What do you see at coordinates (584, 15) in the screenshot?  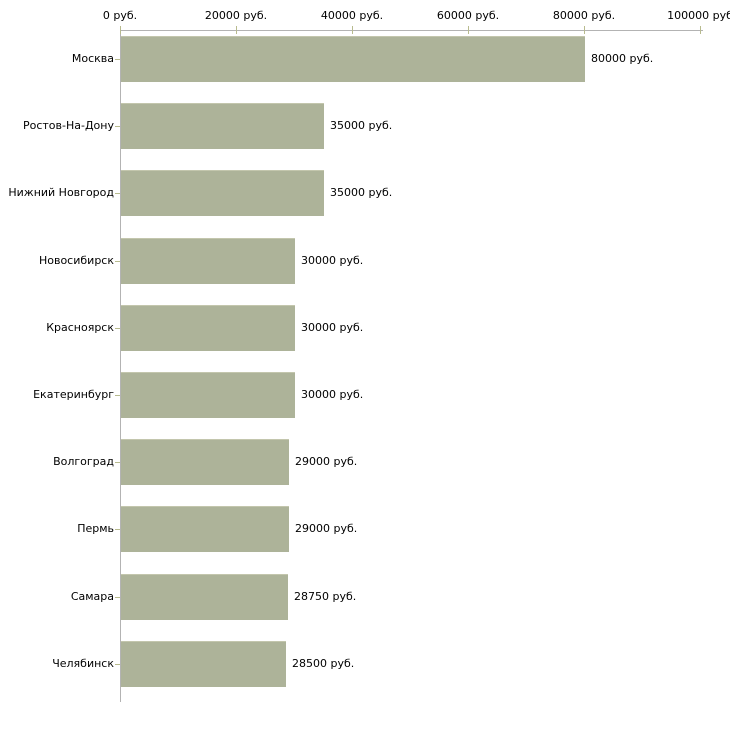 I see `x-axis-tick-label: 80000 руб.` at bounding box center [584, 15].